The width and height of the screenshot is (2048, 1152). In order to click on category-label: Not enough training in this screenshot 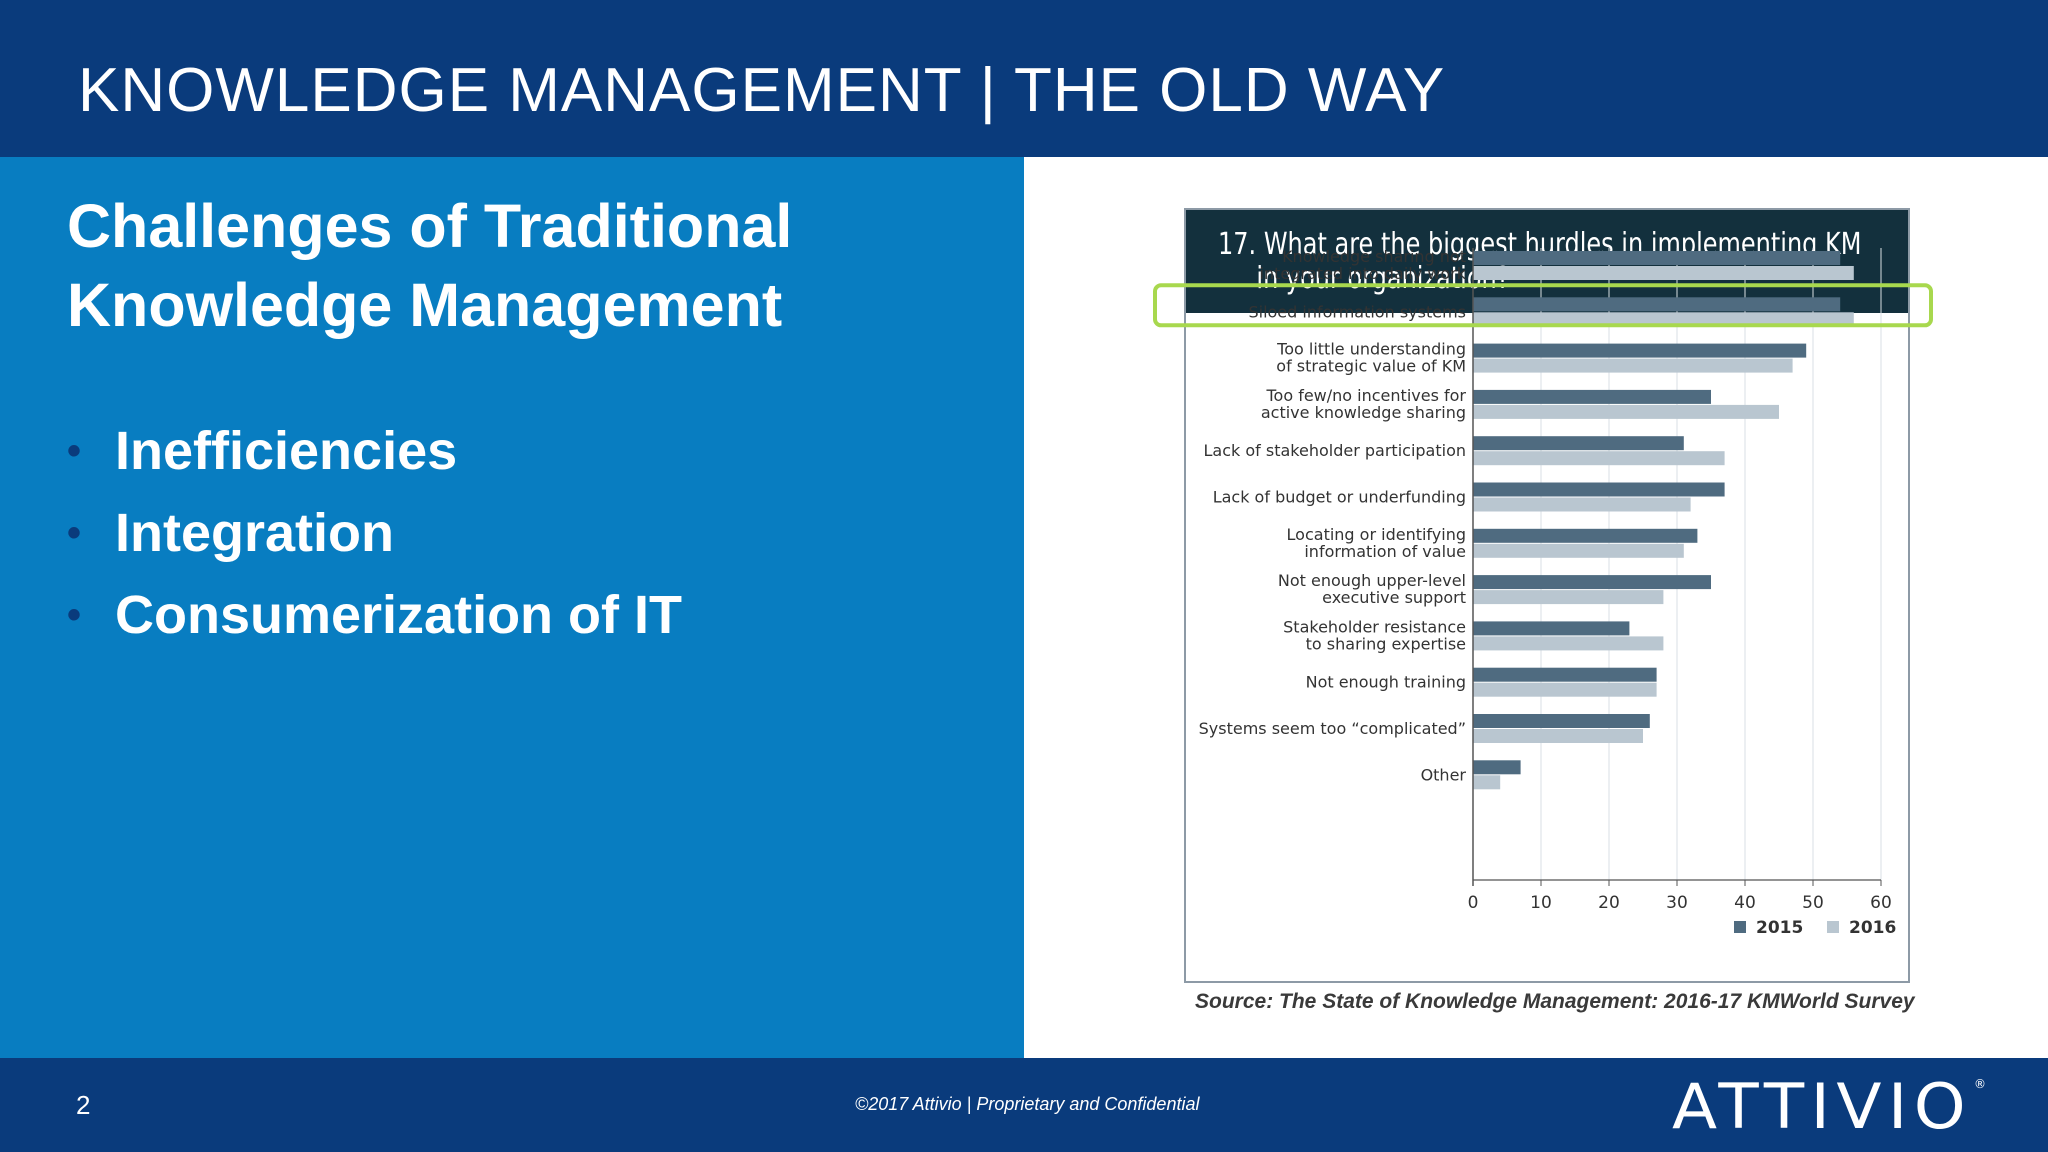, I will do `click(1386, 682)`.